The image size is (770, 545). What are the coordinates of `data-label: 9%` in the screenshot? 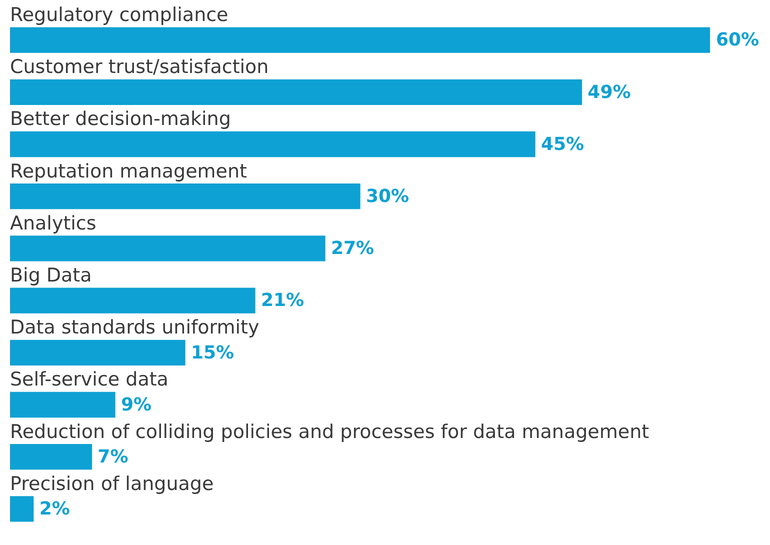 It's located at (136, 405).